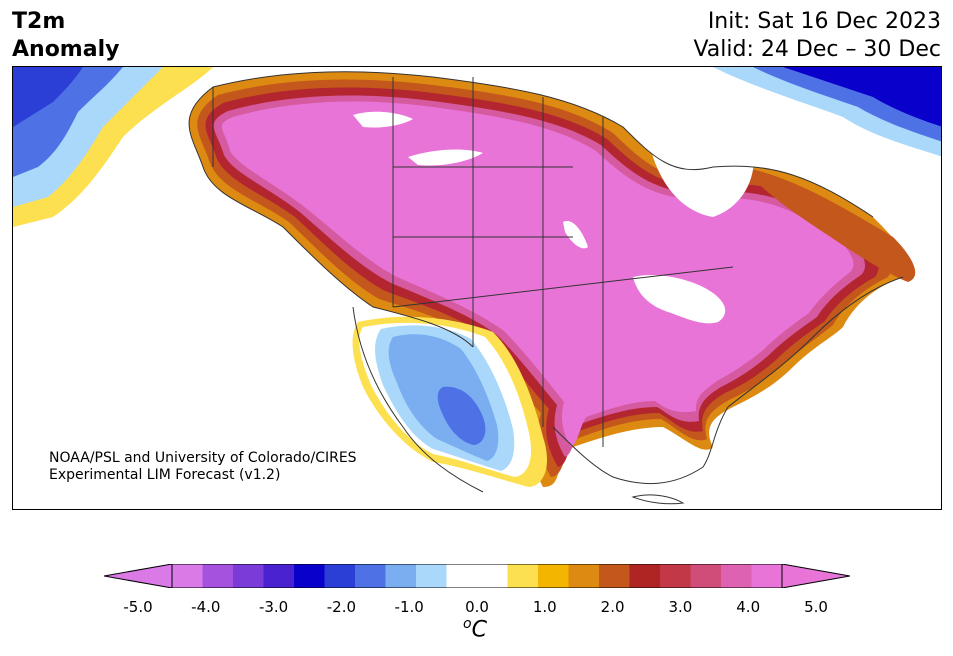 The image size is (953, 656). I want to click on cuba, so click(658, 499).